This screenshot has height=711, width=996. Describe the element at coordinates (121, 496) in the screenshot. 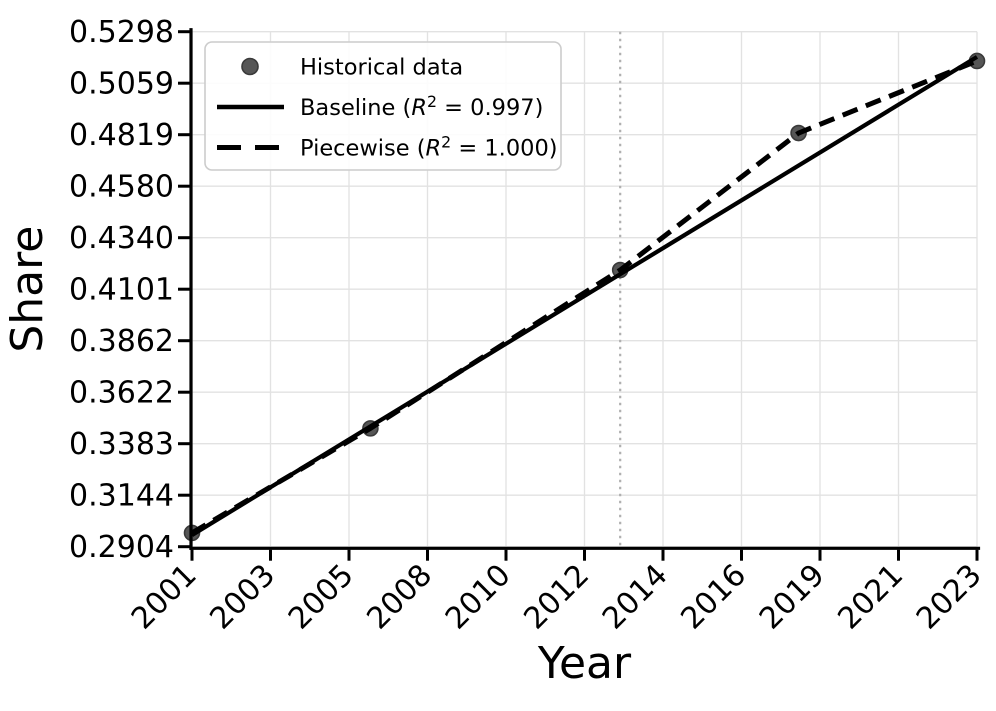

I see `y-tick-label: 0.3144` at that location.